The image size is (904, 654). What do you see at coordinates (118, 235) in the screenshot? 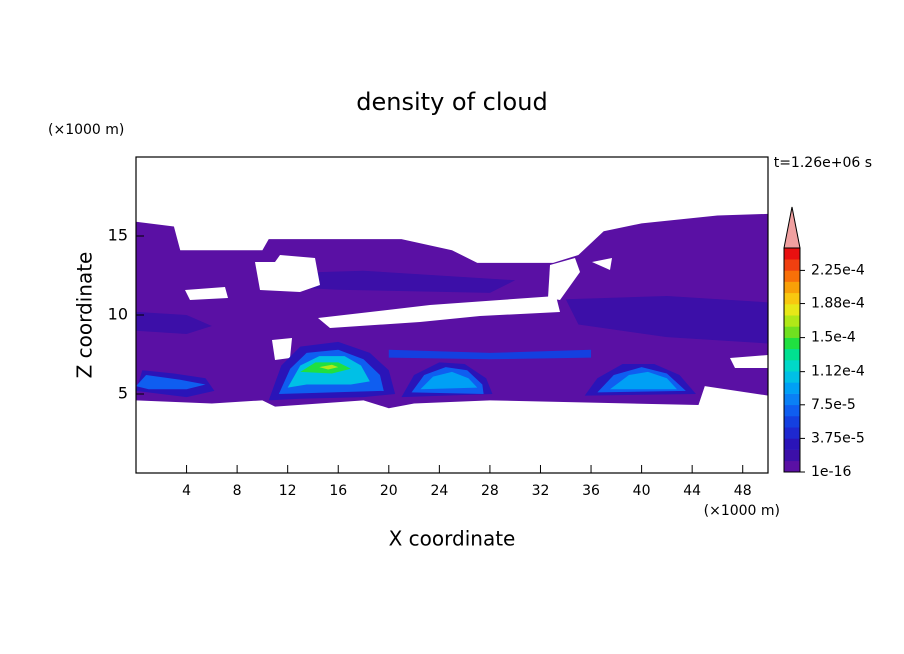
I see `y-tick-label: 15` at bounding box center [118, 235].